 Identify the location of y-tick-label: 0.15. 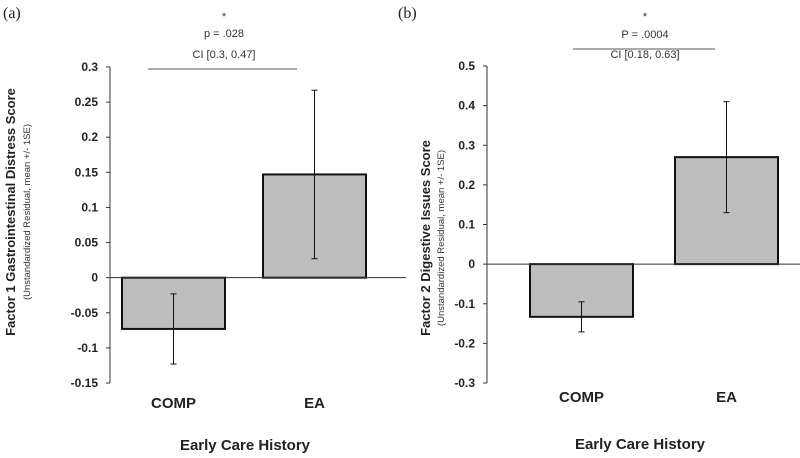
(87, 172).